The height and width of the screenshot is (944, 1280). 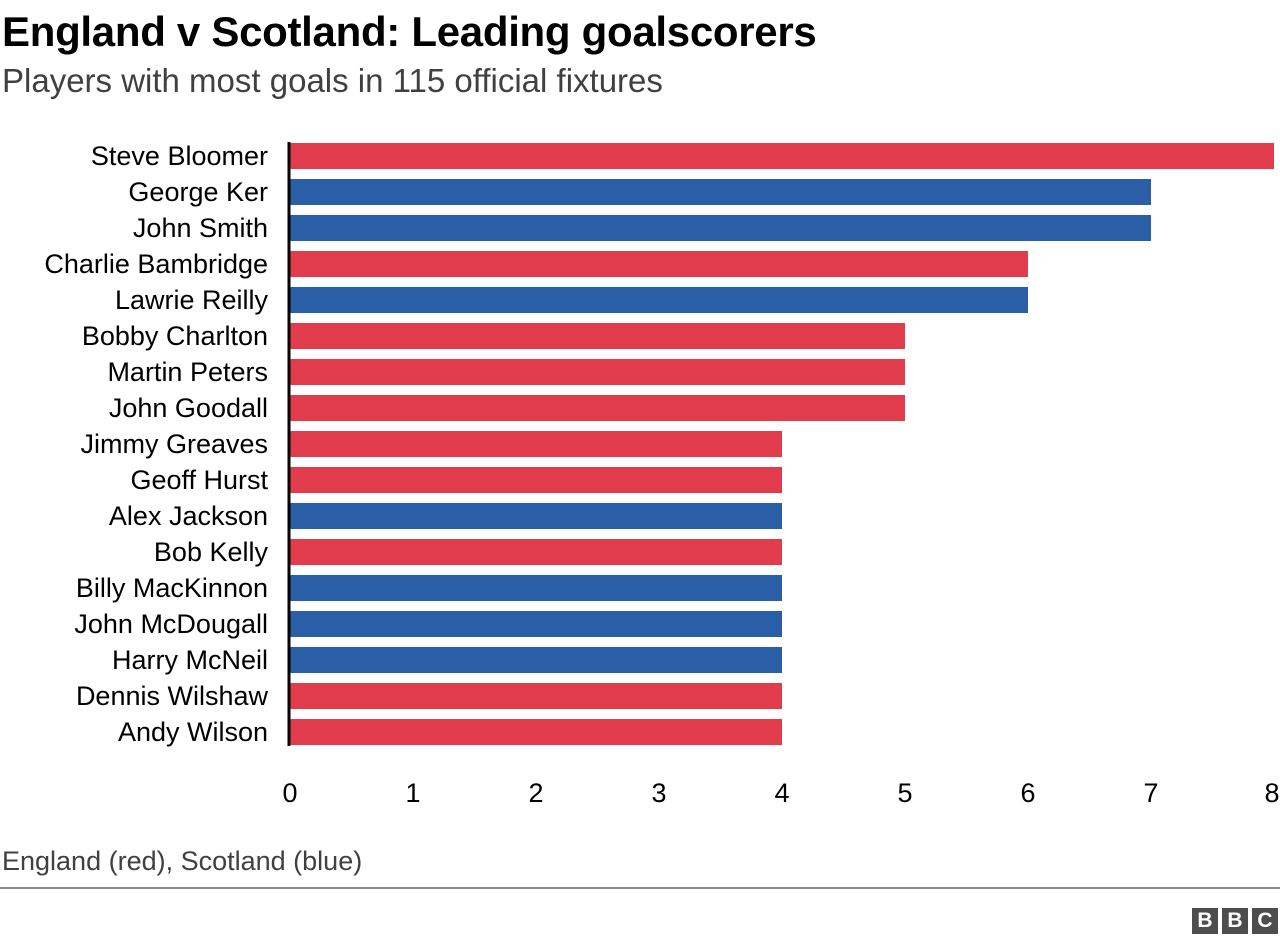 I want to click on footer-divider, so click(x=640, y=888).